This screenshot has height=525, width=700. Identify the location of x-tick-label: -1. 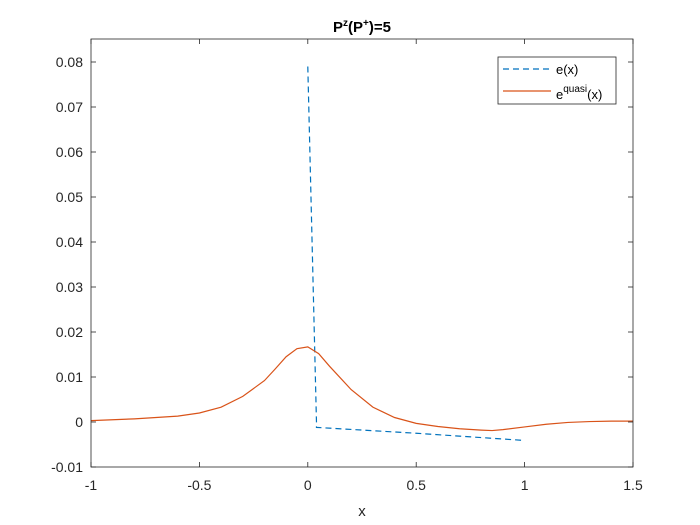
(91, 485).